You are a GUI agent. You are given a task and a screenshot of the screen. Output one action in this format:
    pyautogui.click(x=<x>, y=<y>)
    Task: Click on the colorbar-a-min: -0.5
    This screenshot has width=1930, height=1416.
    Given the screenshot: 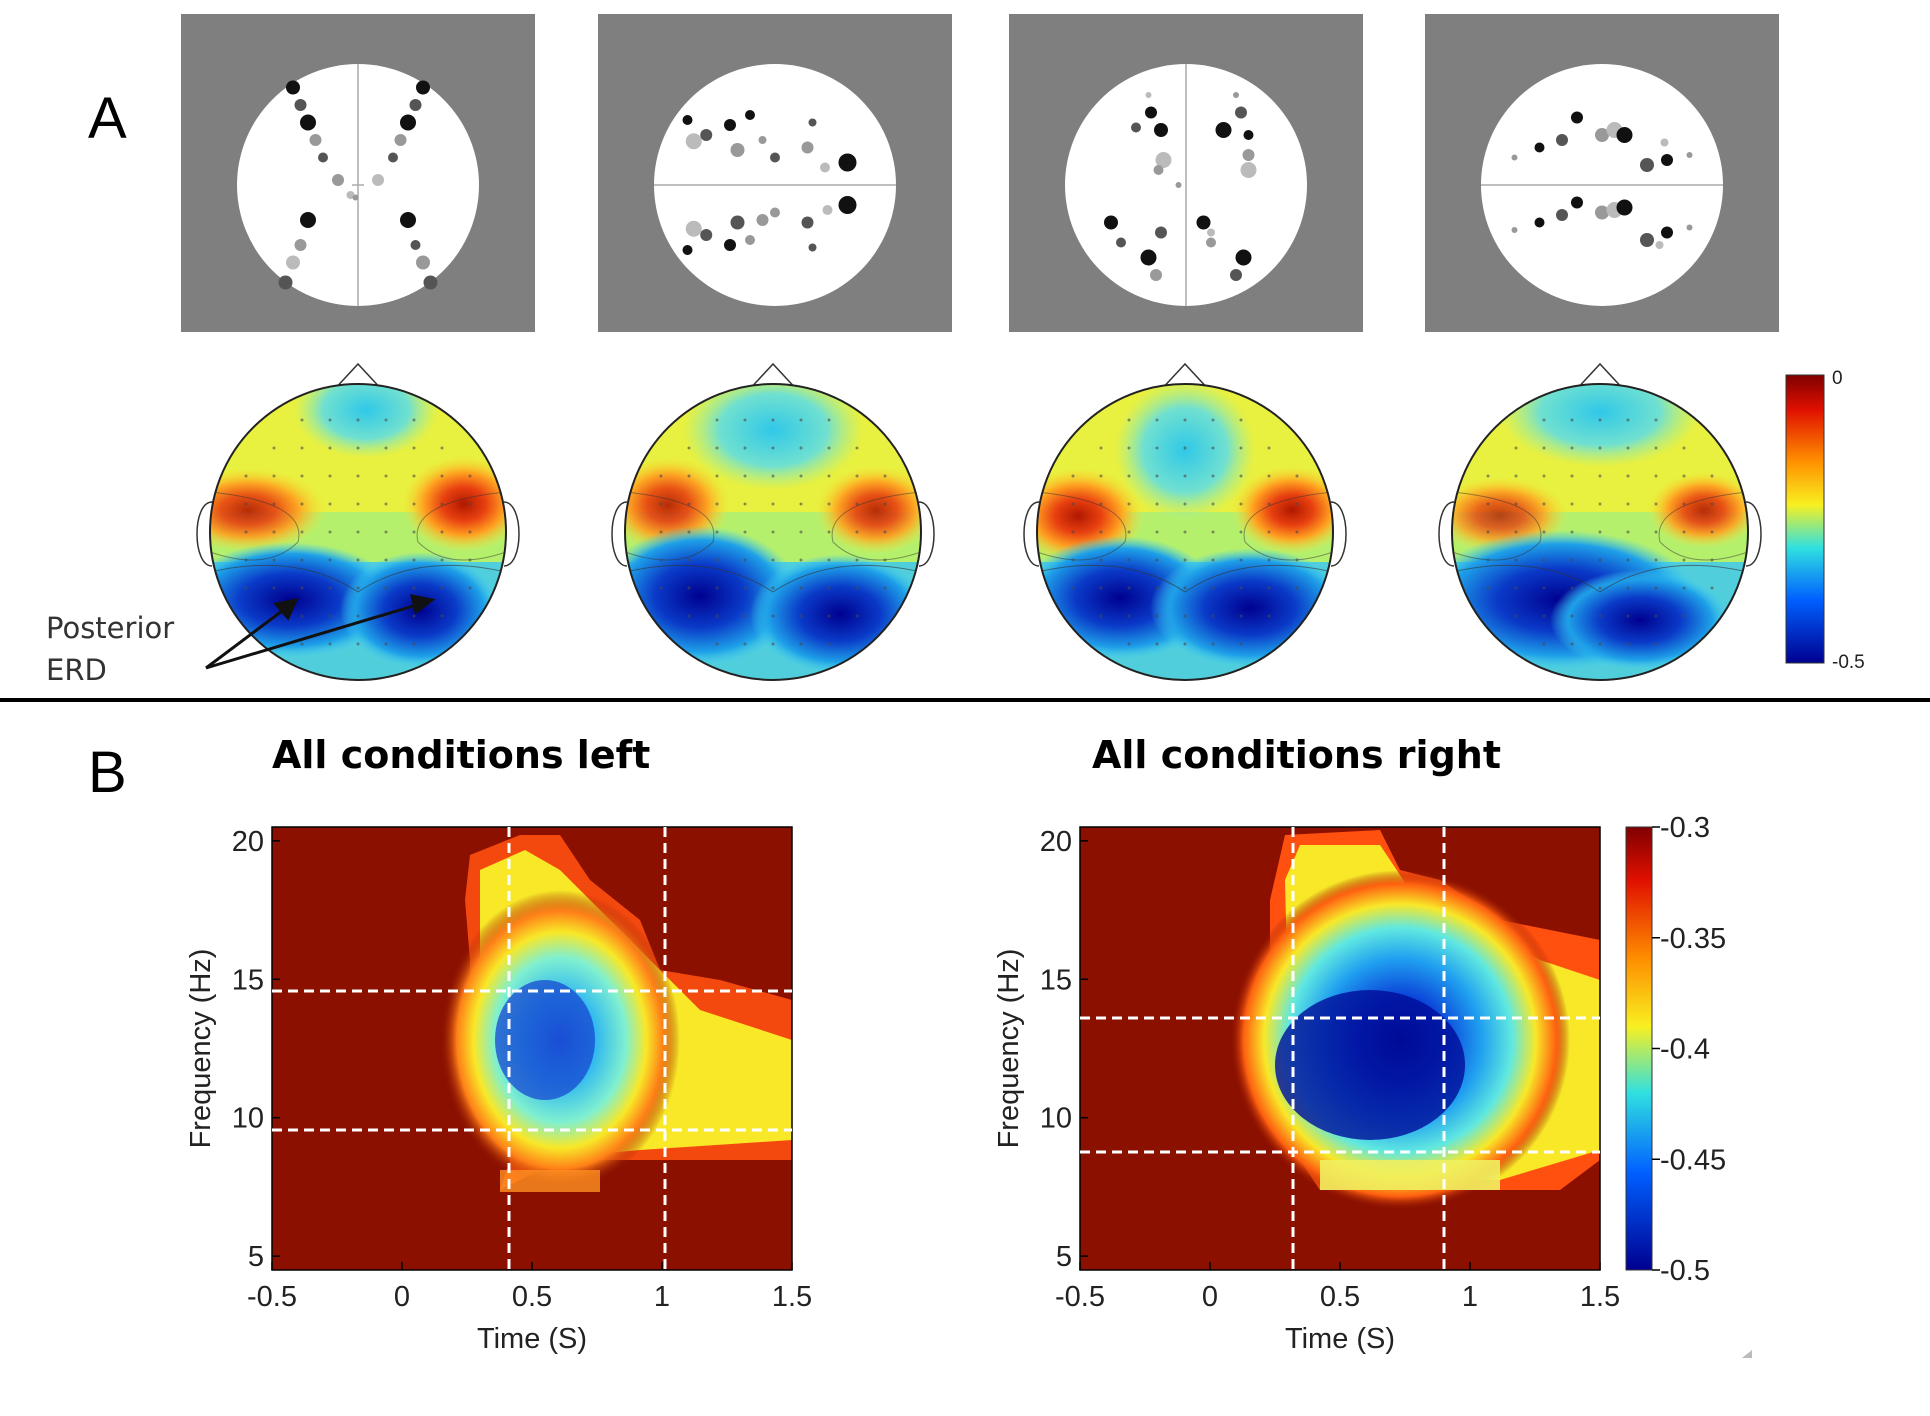 What is the action you would take?
    pyautogui.click(x=1848, y=662)
    